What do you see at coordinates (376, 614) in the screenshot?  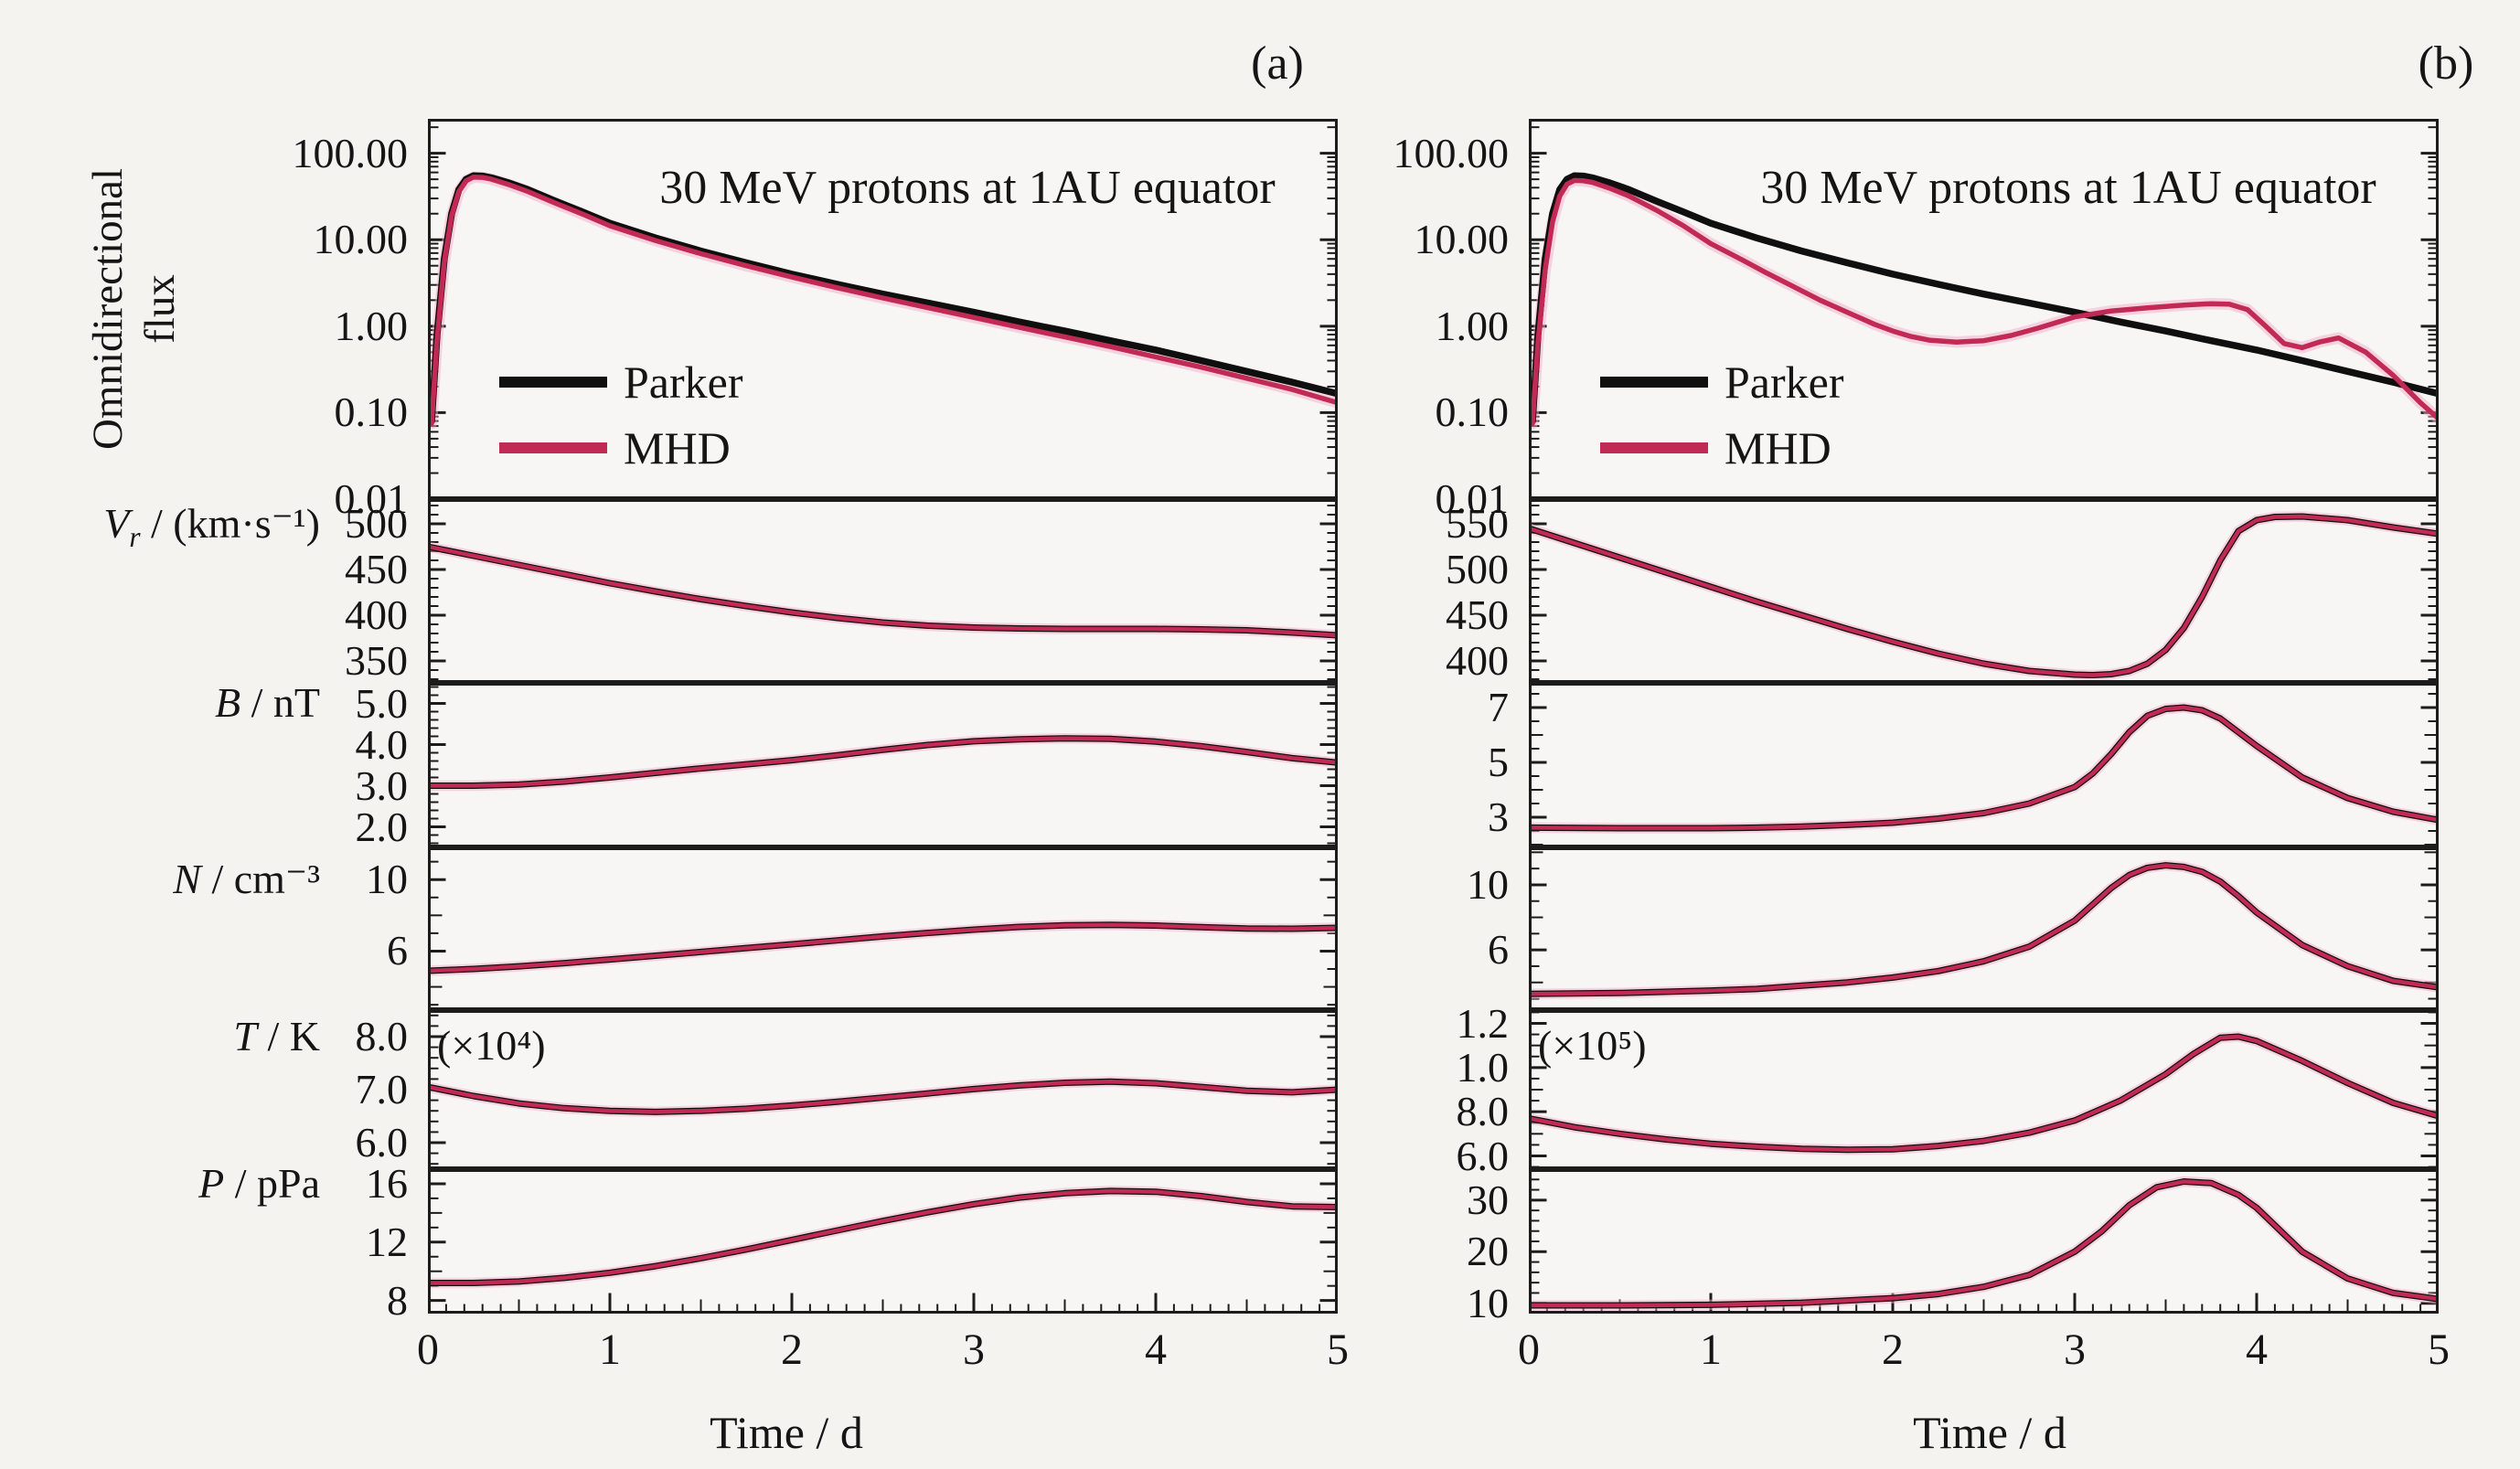 I see `y-tick-label: 400` at bounding box center [376, 614].